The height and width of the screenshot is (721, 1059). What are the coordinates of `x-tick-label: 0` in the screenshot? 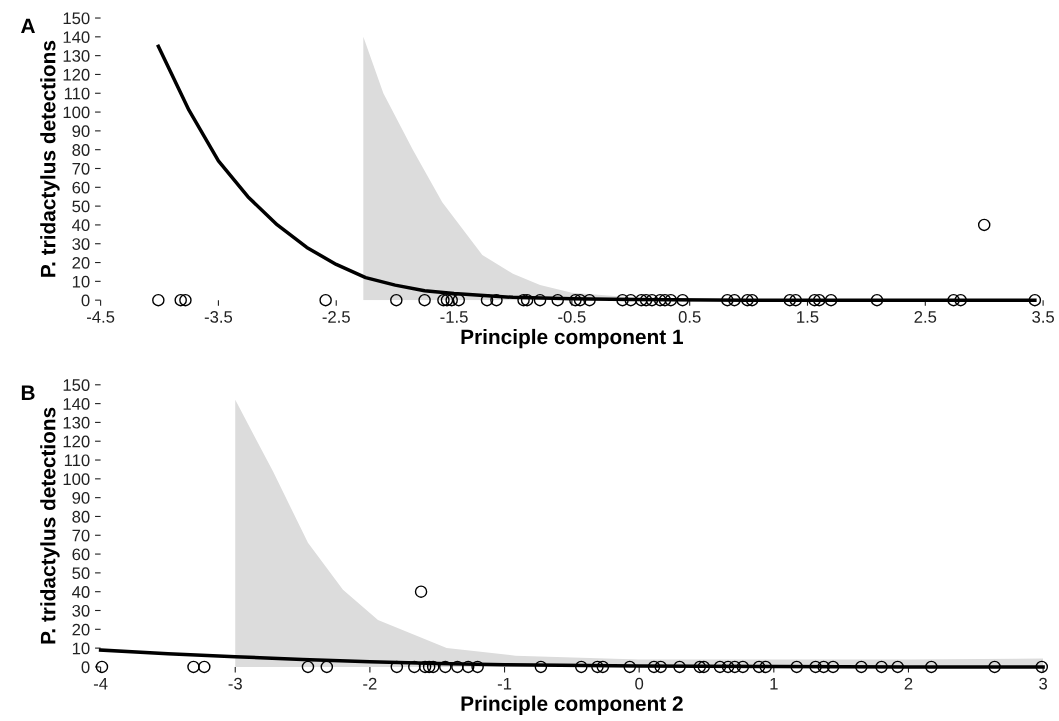 It's located at (639, 683).